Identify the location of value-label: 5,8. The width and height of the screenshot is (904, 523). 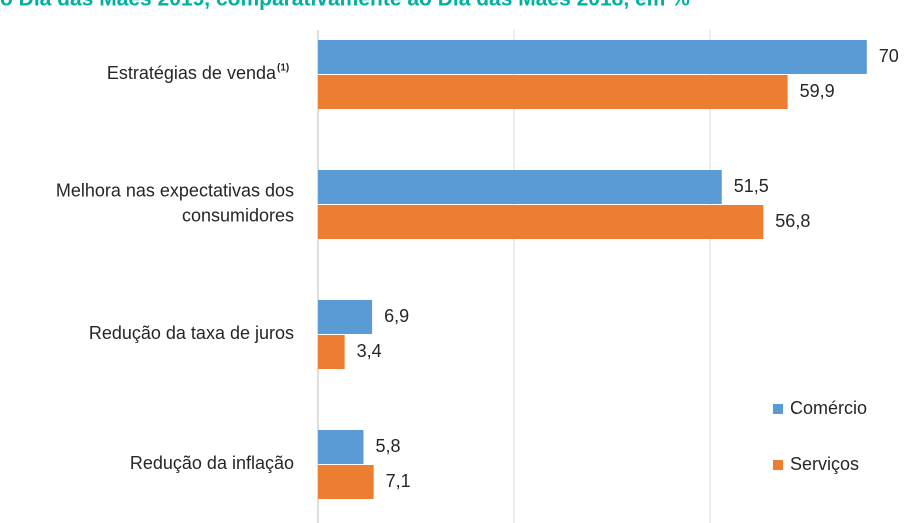
(387, 446).